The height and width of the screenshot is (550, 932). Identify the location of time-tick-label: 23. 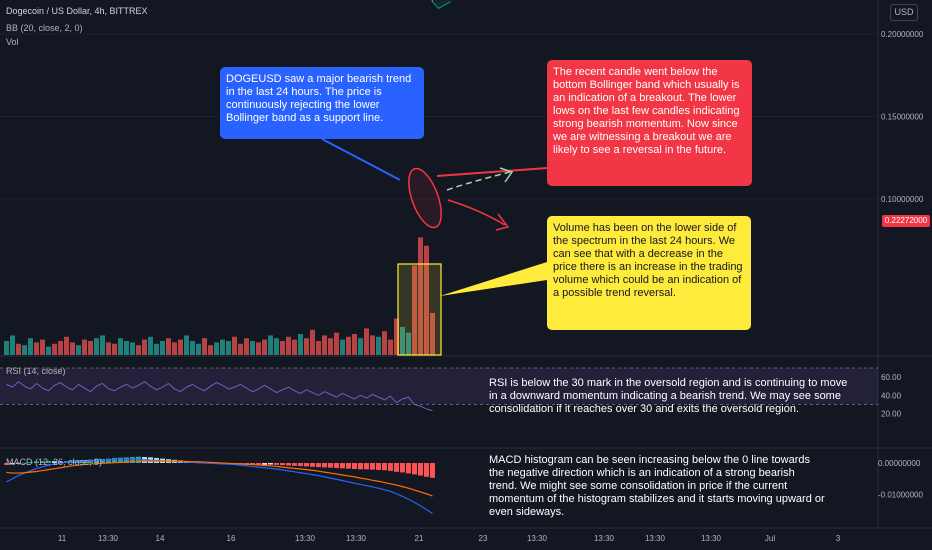
(483, 538).